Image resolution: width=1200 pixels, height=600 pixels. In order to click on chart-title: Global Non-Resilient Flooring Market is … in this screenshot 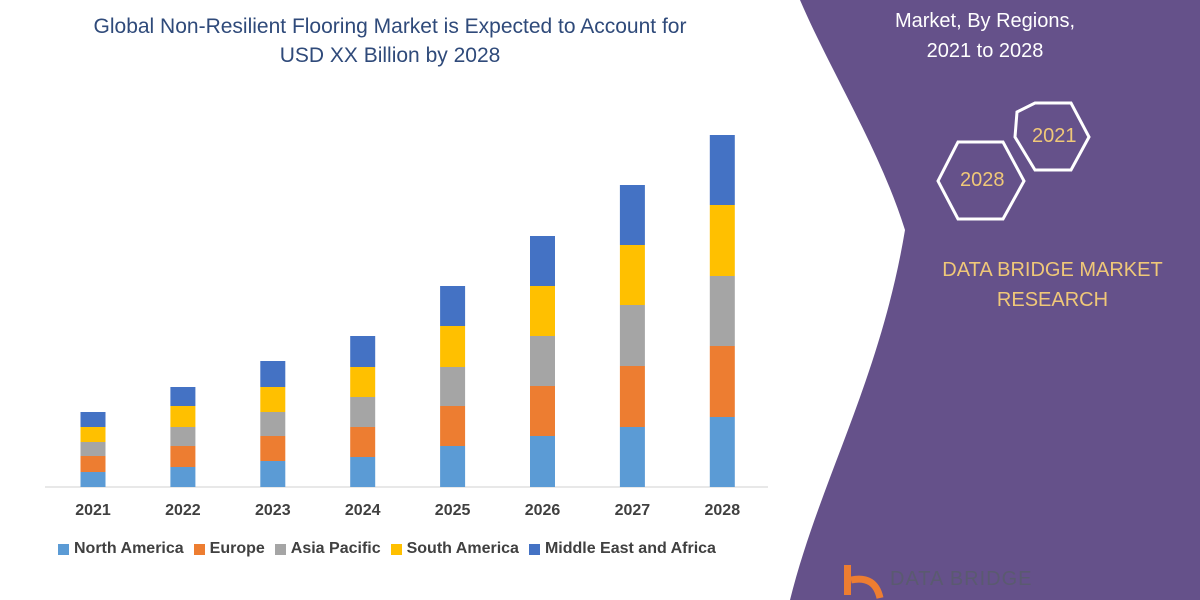, I will do `click(390, 41)`.